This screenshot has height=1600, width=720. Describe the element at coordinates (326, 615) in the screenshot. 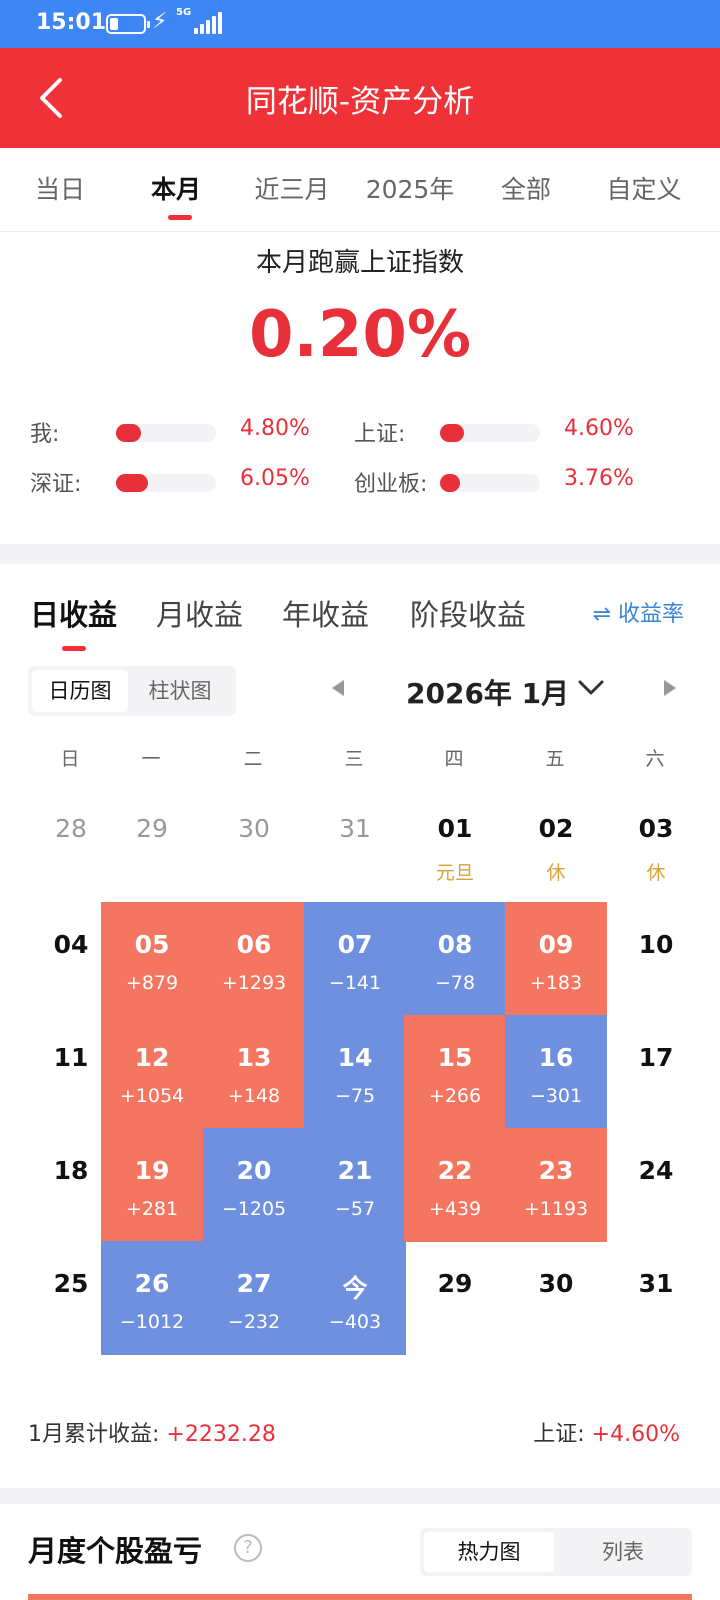

I see `tab-yearly-return: 年收益` at that location.